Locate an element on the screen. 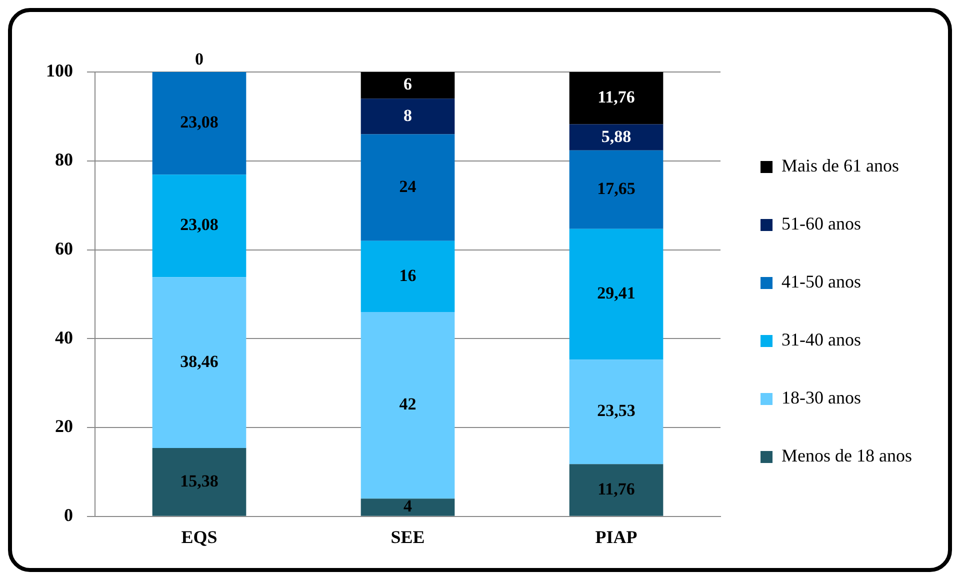  legend-label: 41-50 anos is located at coordinates (822, 282).